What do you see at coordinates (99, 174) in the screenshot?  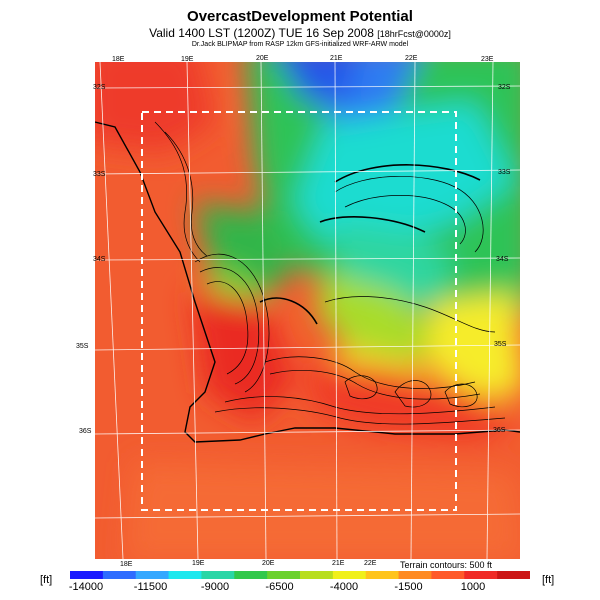 I see `lat-label-left: 33S` at bounding box center [99, 174].